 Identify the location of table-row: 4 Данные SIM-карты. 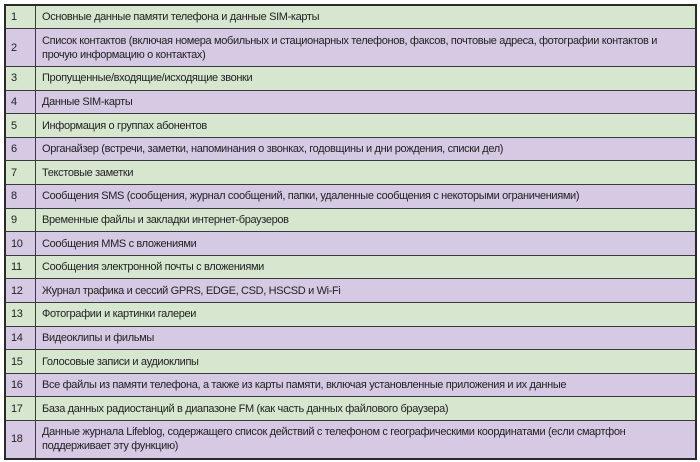
(350, 102).